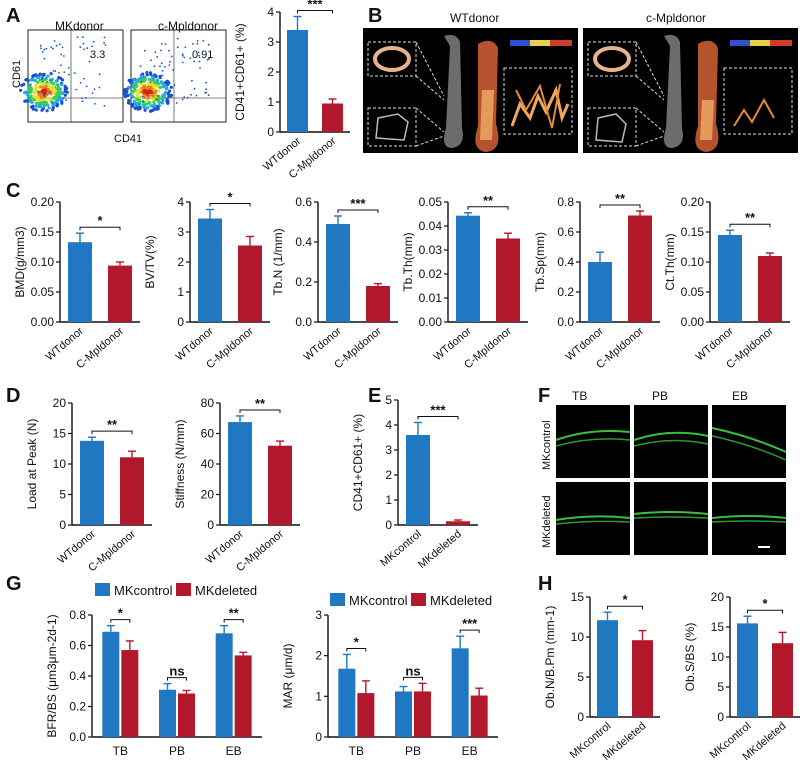  I want to click on fluor-col-eb: EB, so click(740, 396).